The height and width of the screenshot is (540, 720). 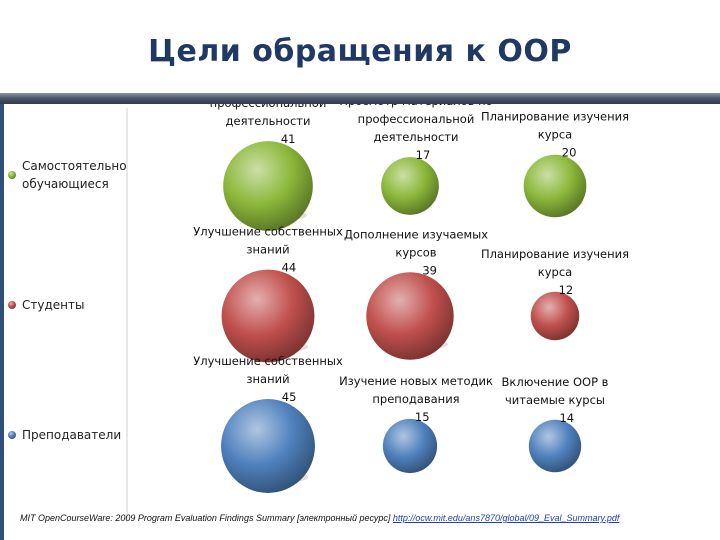 What do you see at coordinates (555, 391) in the screenshot?
I see `bubble-label: Включение ООР в читаемые курсы` at bounding box center [555, 391].